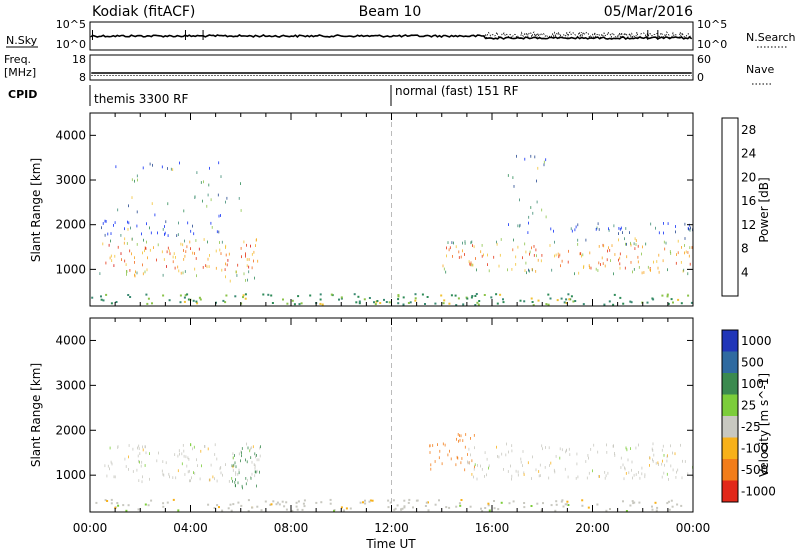 This screenshot has width=800, height=554. What do you see at coordinates (141, 99) in the screenshot?
I see `cpid-mode-1: themis 3300 RF` at bounding box center [141, 99].